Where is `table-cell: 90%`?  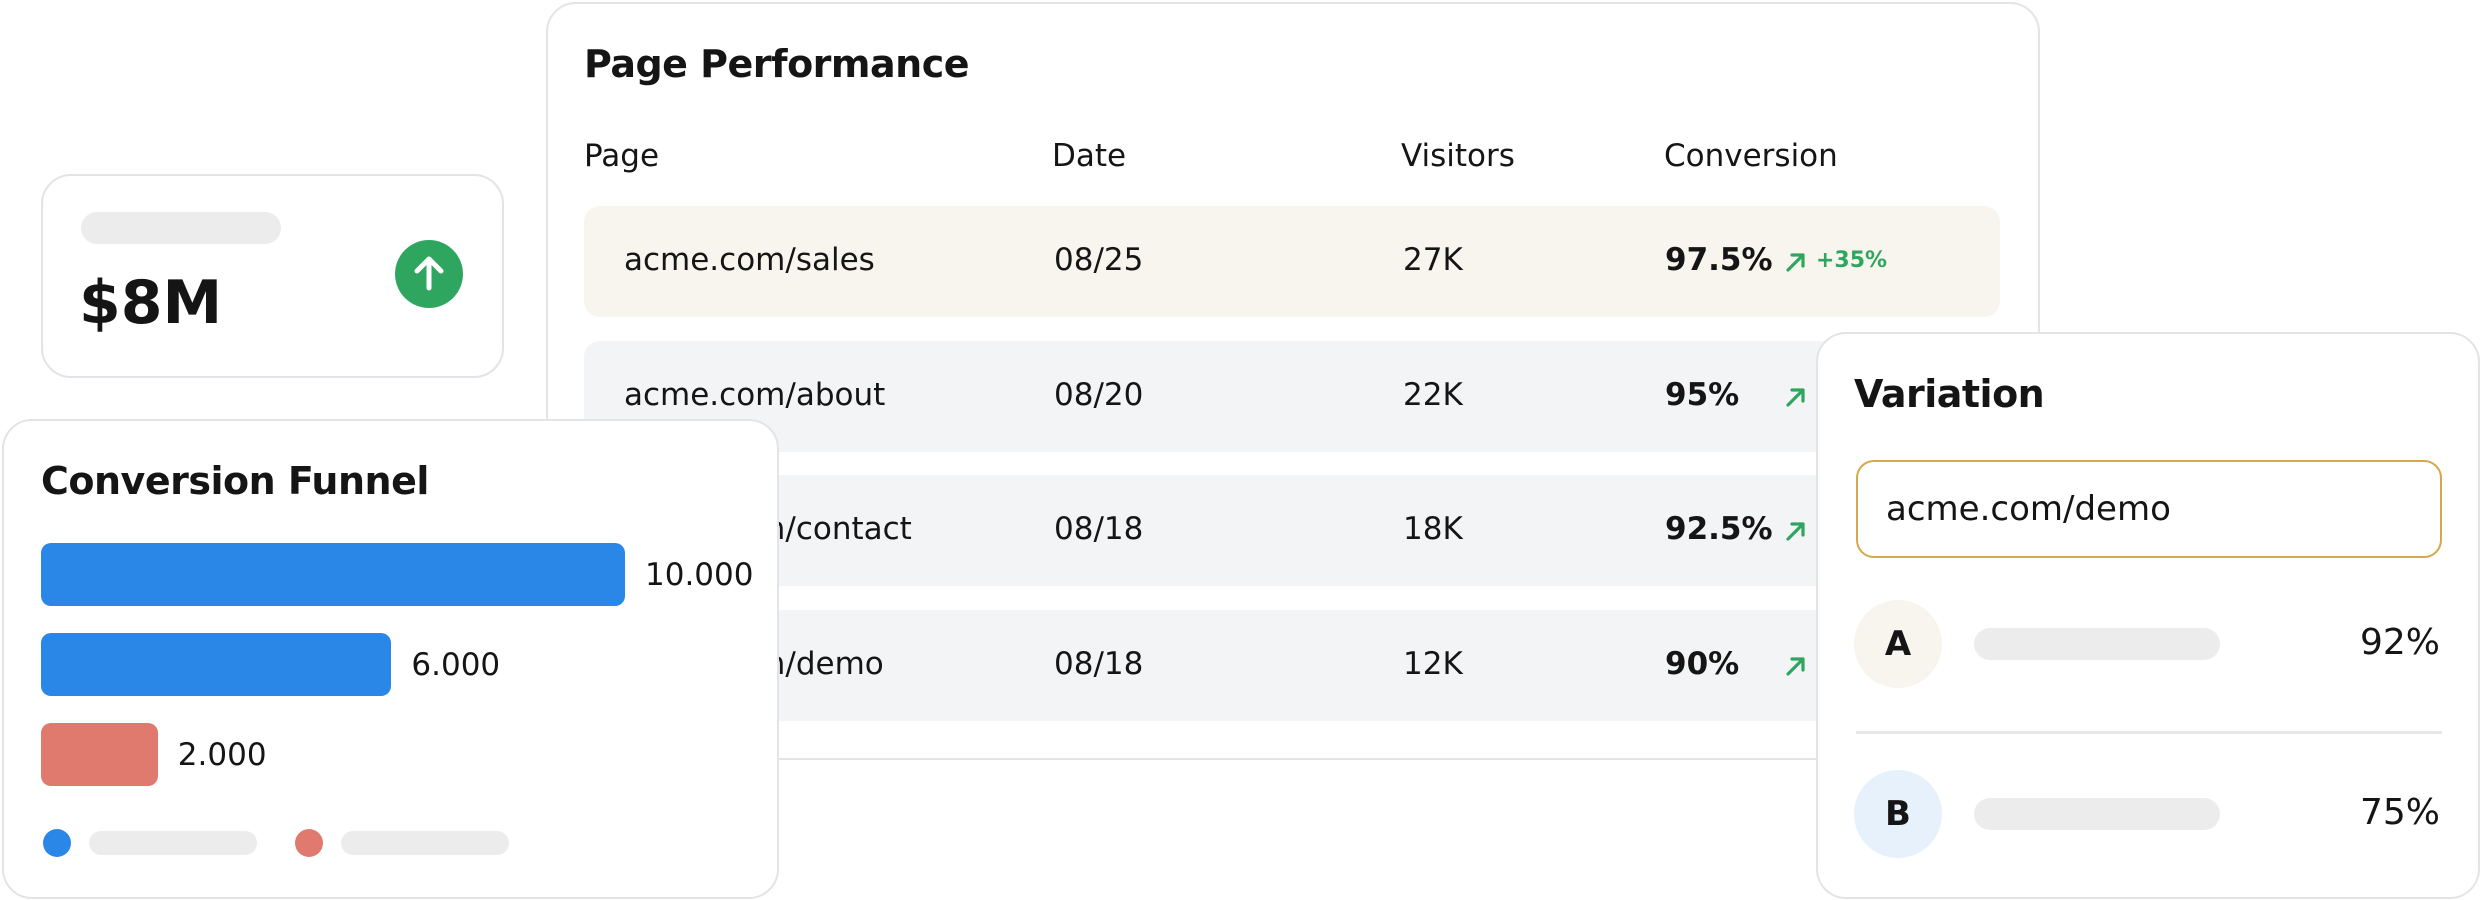
table-cell: 90% is located at coordinates (1702, 663).